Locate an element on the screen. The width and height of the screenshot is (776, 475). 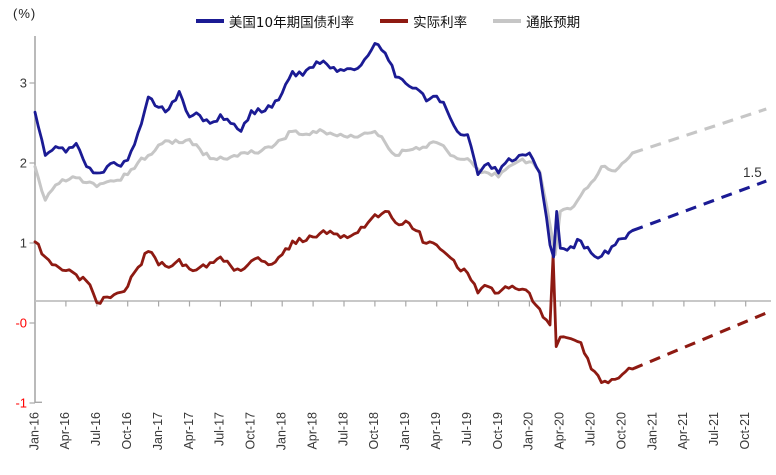
legend-label-breakeven: 通胀预期 is located at coordinates (553, 23).